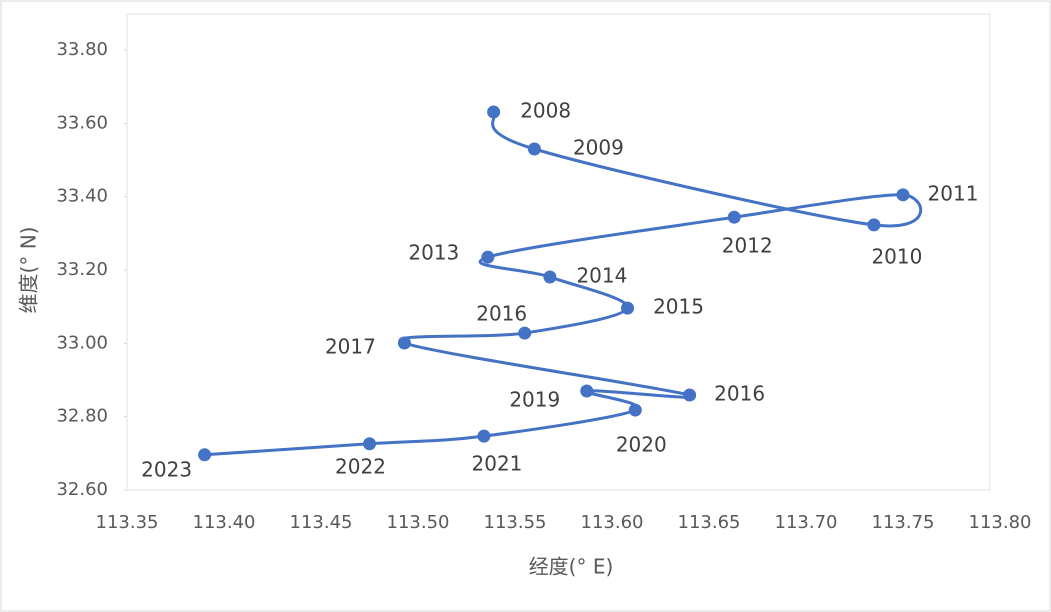 The image size is (1051, 612). Describe the element at coordinates (641, 445) in the screenshot. I see `point-label: 2020` at that location.